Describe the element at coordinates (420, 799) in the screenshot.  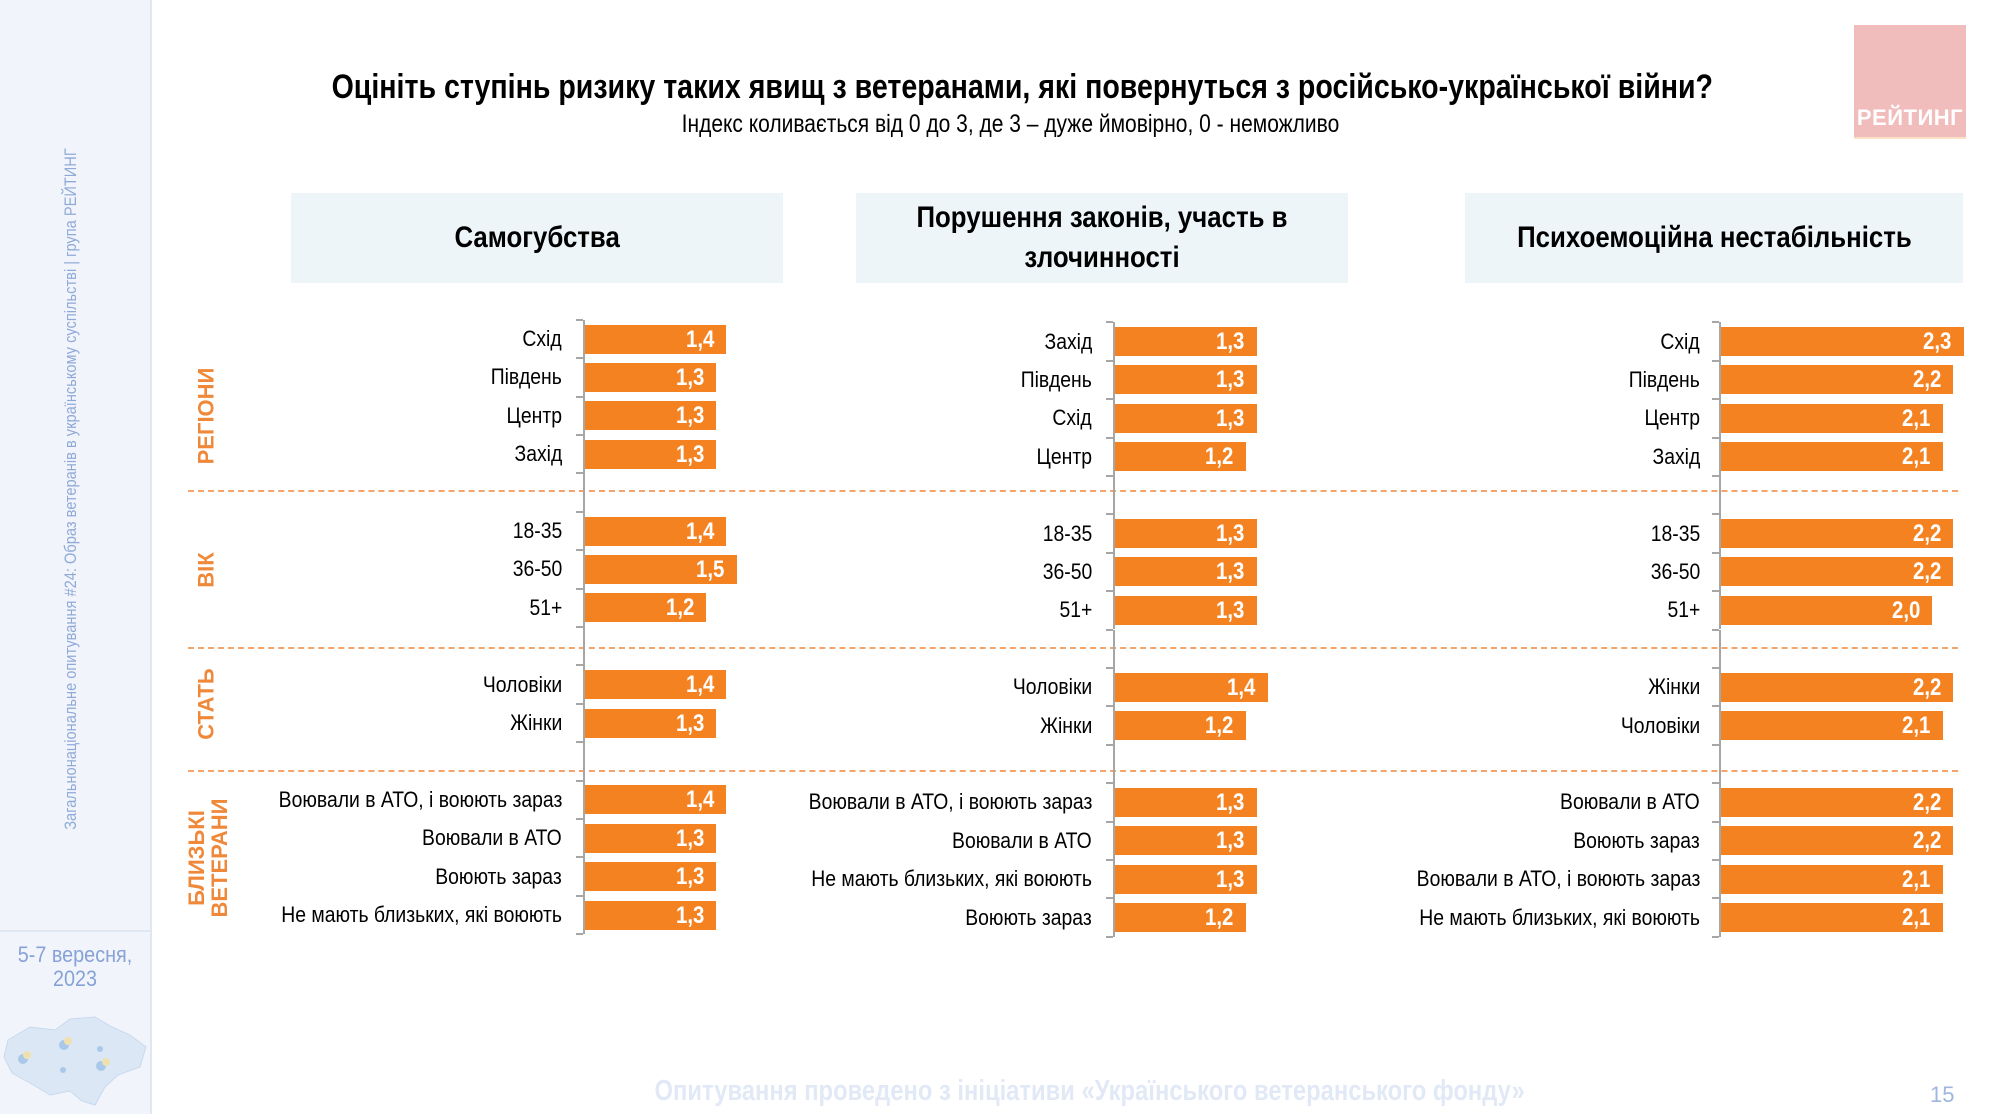
I see `category-label-text: Воювали в АТО, і воюють зараз` at that location.